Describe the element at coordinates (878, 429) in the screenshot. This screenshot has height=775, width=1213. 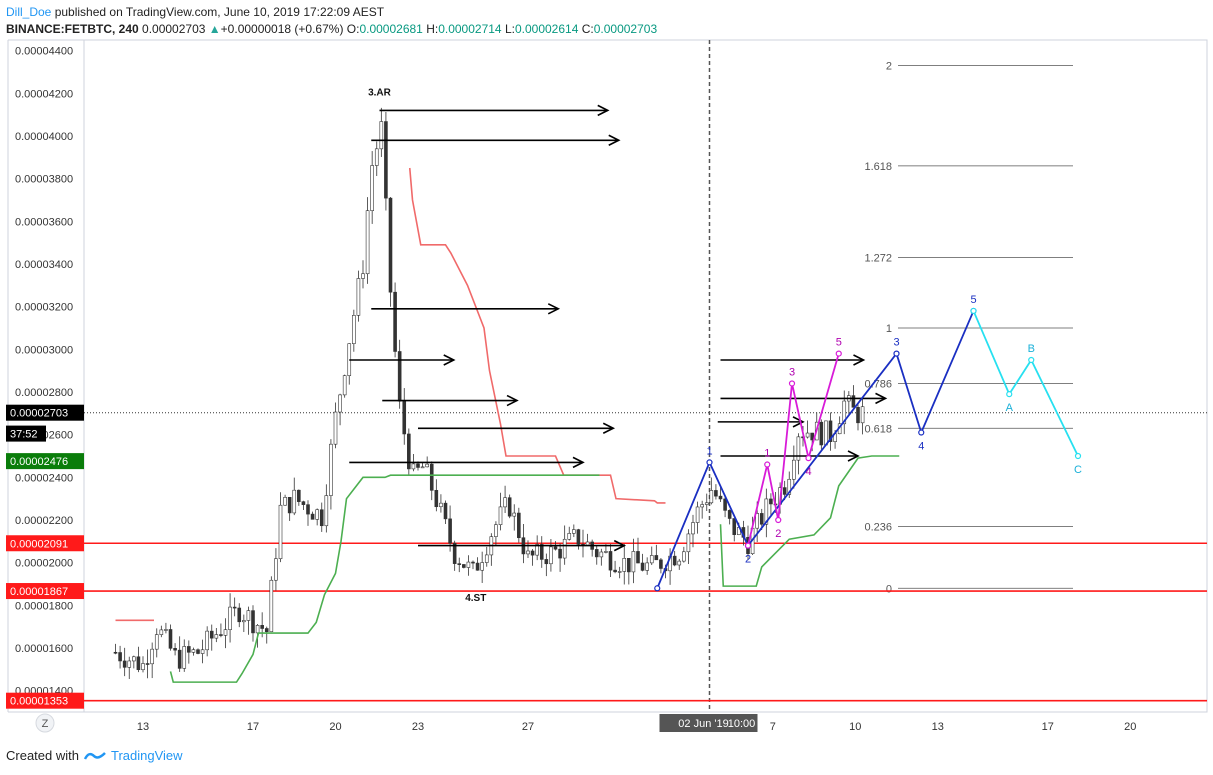
I see `fib-level-label: 0.618` at that location.